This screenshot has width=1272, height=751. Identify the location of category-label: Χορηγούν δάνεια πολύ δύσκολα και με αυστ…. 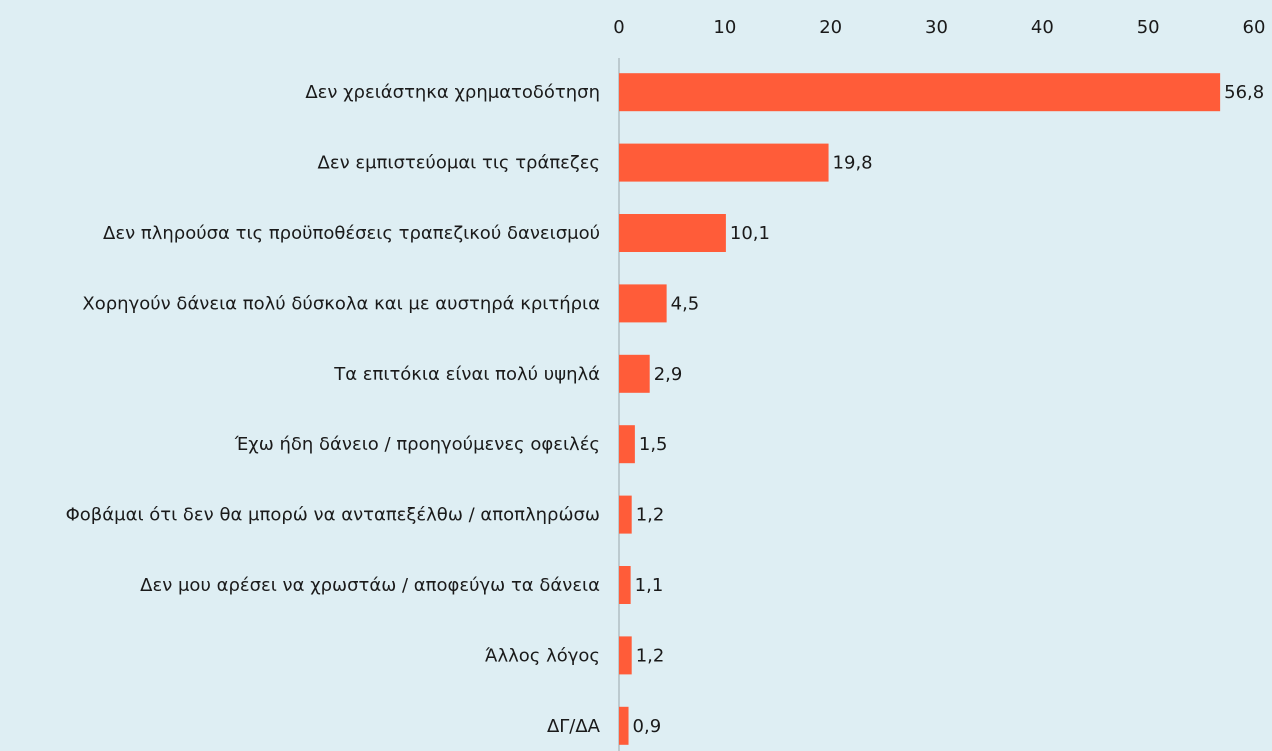
(341, 303).